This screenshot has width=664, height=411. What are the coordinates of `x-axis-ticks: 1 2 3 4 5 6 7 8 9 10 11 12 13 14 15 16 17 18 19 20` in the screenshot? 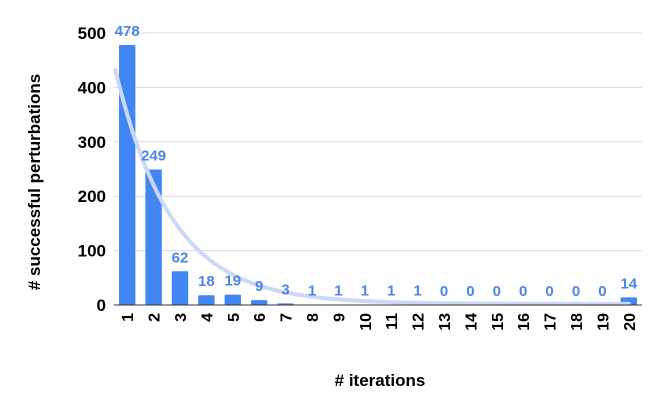 It's located at (379, 322).